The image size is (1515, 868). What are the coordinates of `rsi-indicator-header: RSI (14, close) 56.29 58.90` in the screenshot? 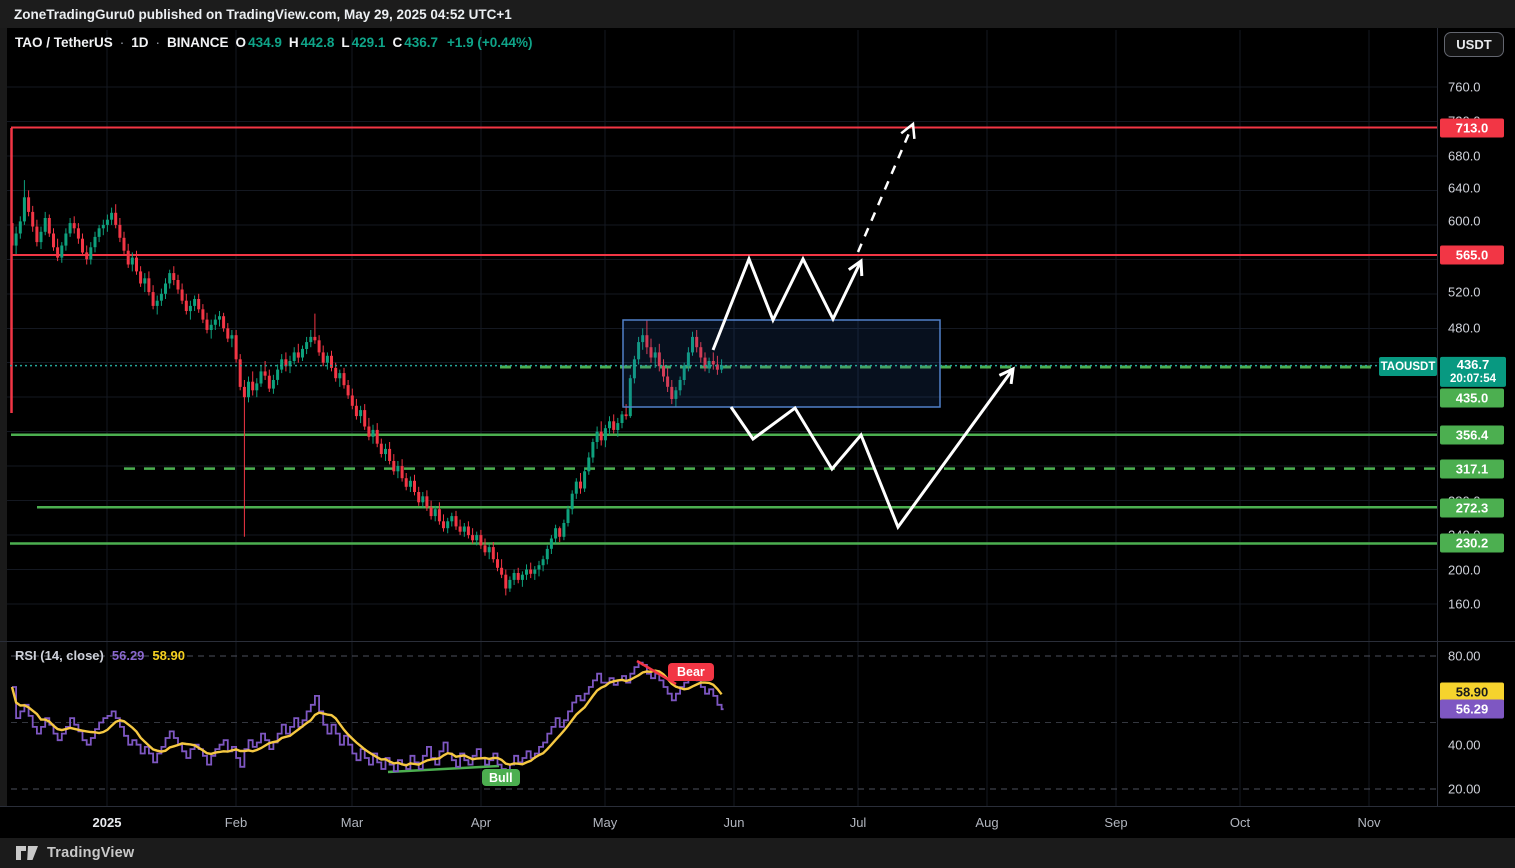 It's located at (100, 655).